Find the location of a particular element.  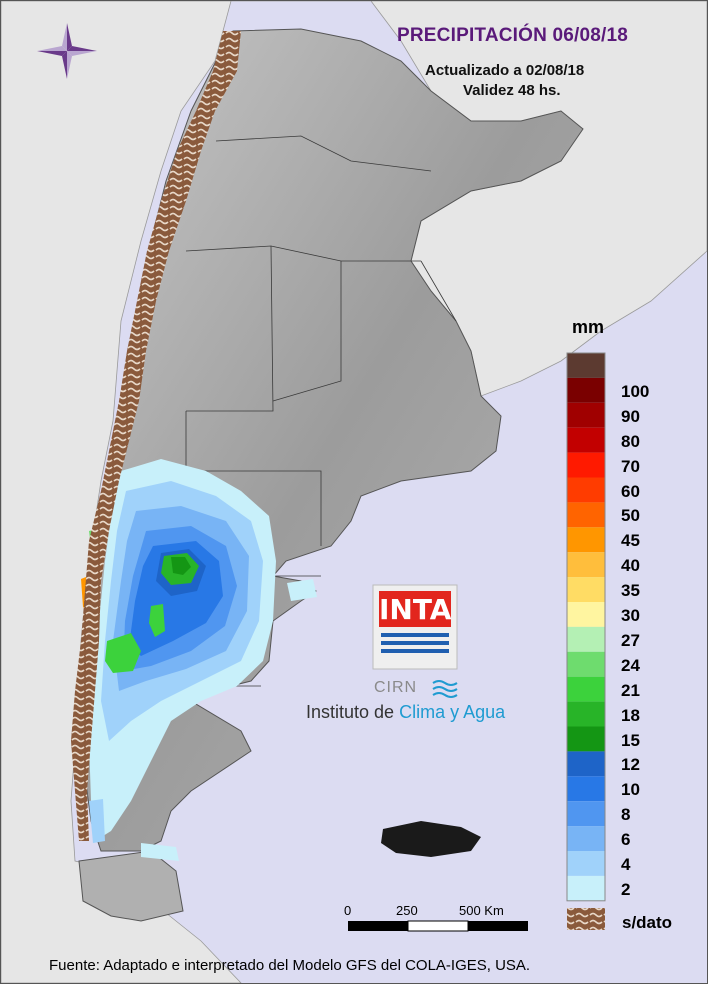

precipitation-field is located at coordinates (199, 660).